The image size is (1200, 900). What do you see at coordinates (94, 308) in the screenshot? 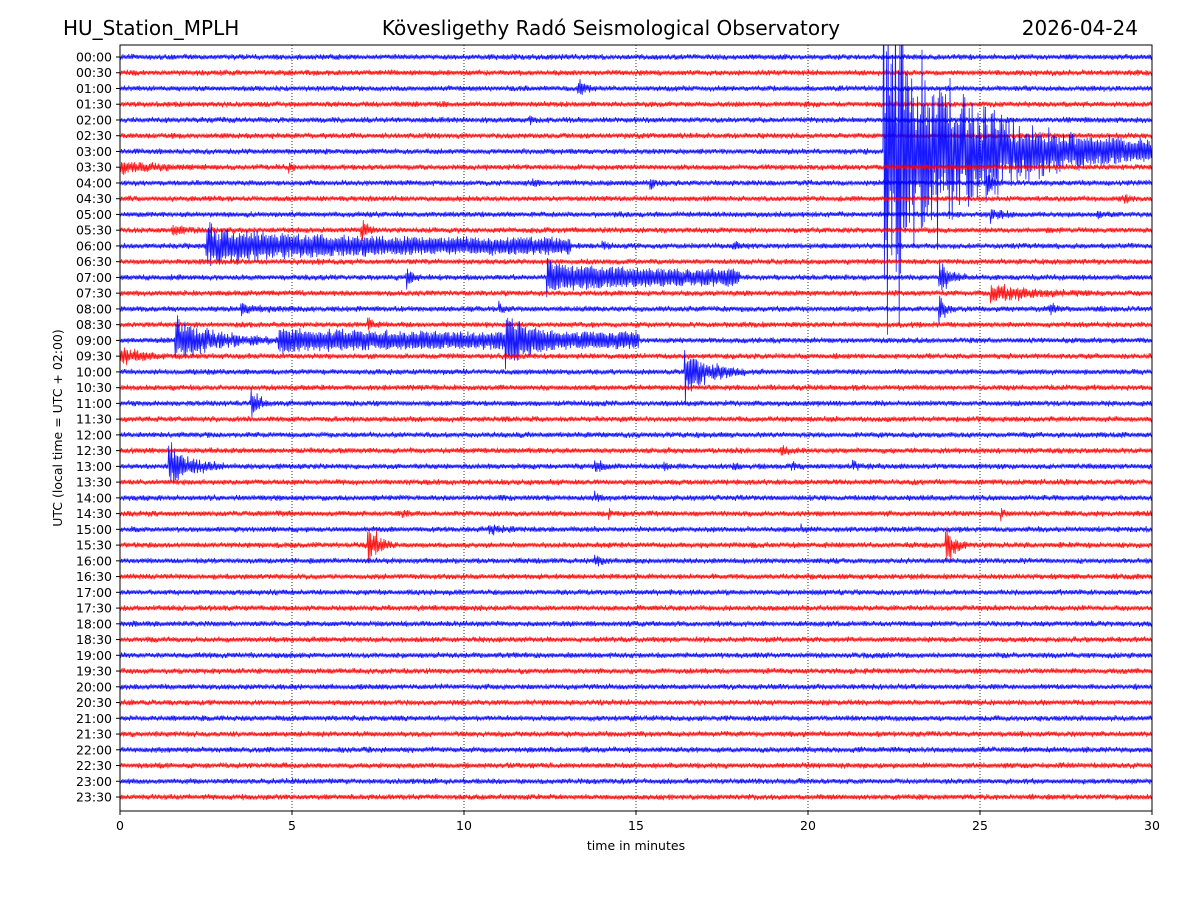
I see `y-tick-label: 08:00` at bounding box center [94, 308].